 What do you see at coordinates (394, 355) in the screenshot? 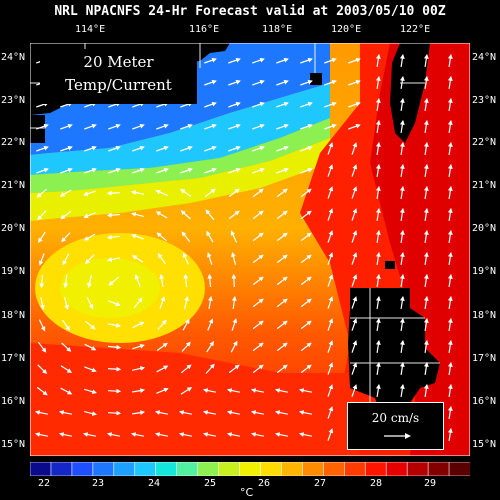
I see `land-luzon` at bounding box center [394, 355].